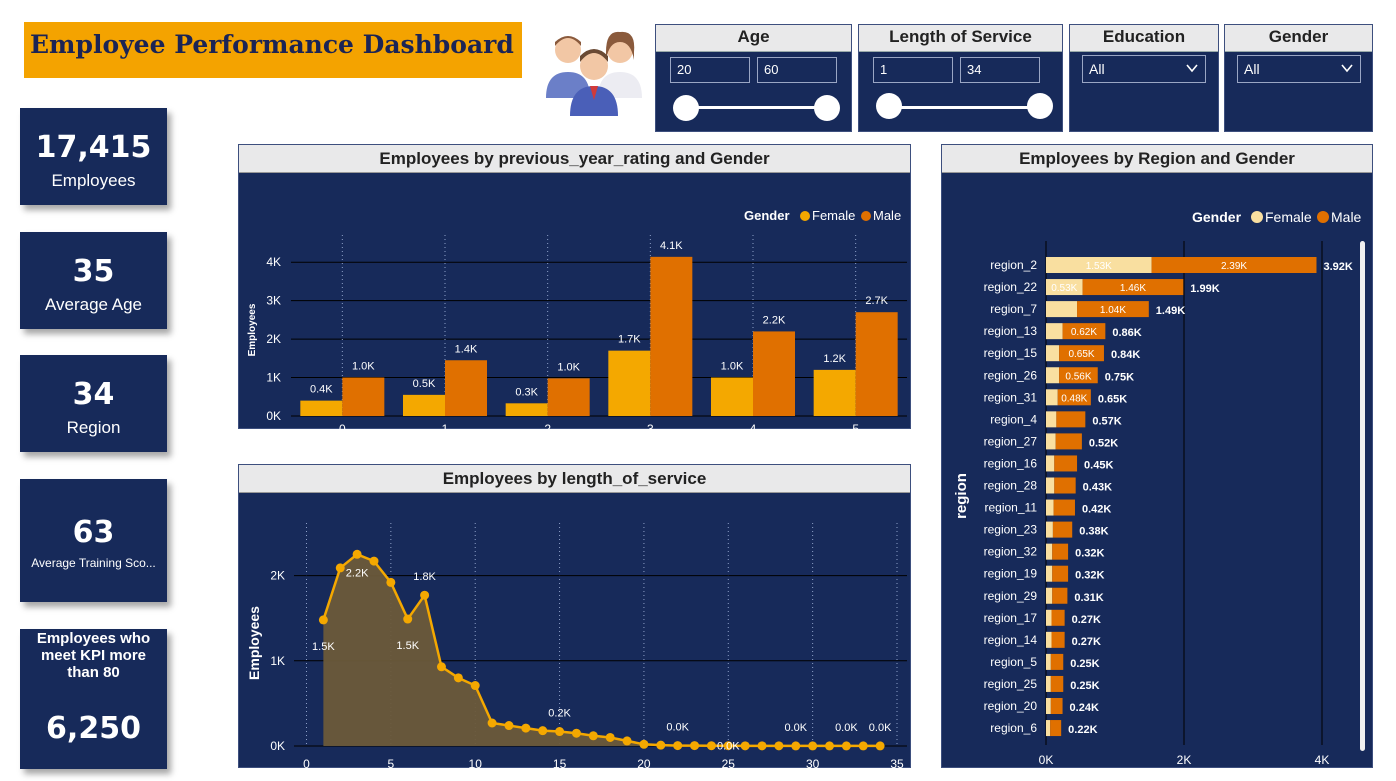 This screenshot has width=1396, height=781. I want to click on x-tick-label: 0, so click(342, 425).